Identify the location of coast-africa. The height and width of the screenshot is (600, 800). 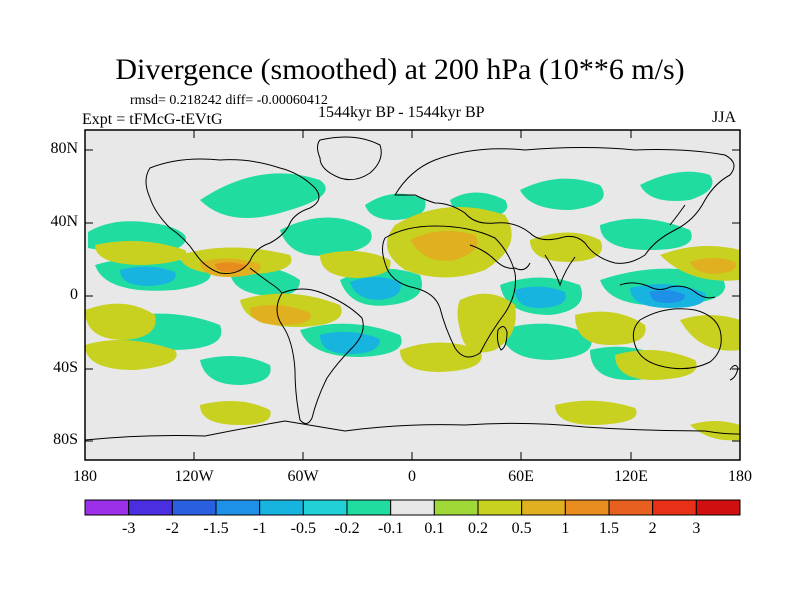
(449, 291).